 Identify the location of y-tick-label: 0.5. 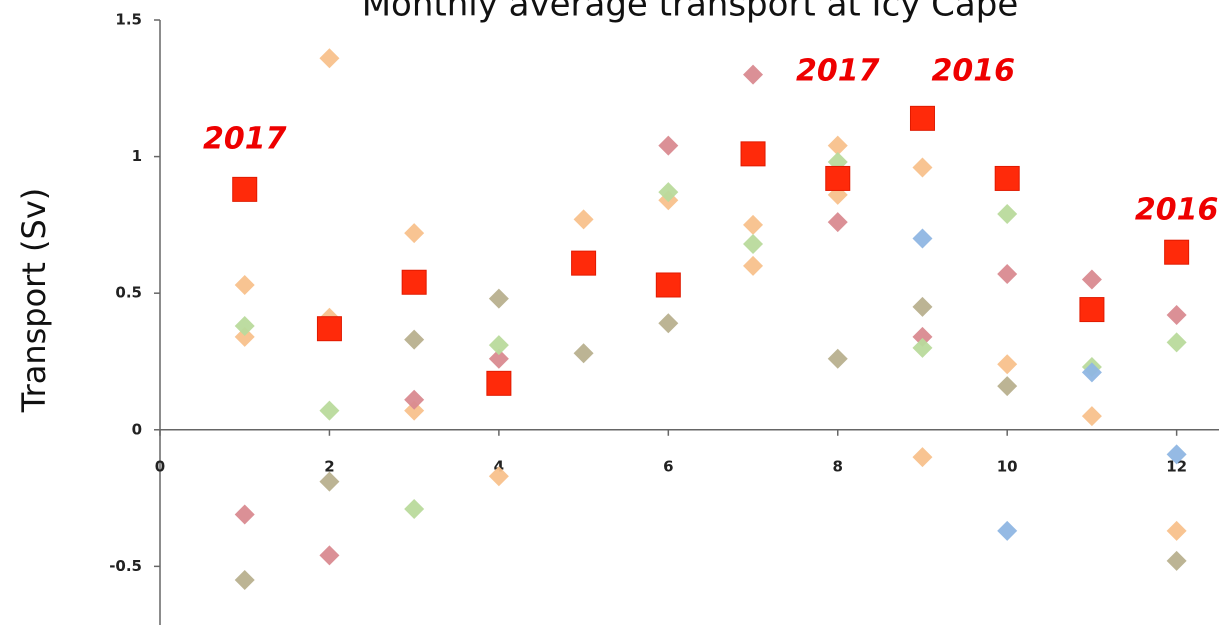
(128, 293).